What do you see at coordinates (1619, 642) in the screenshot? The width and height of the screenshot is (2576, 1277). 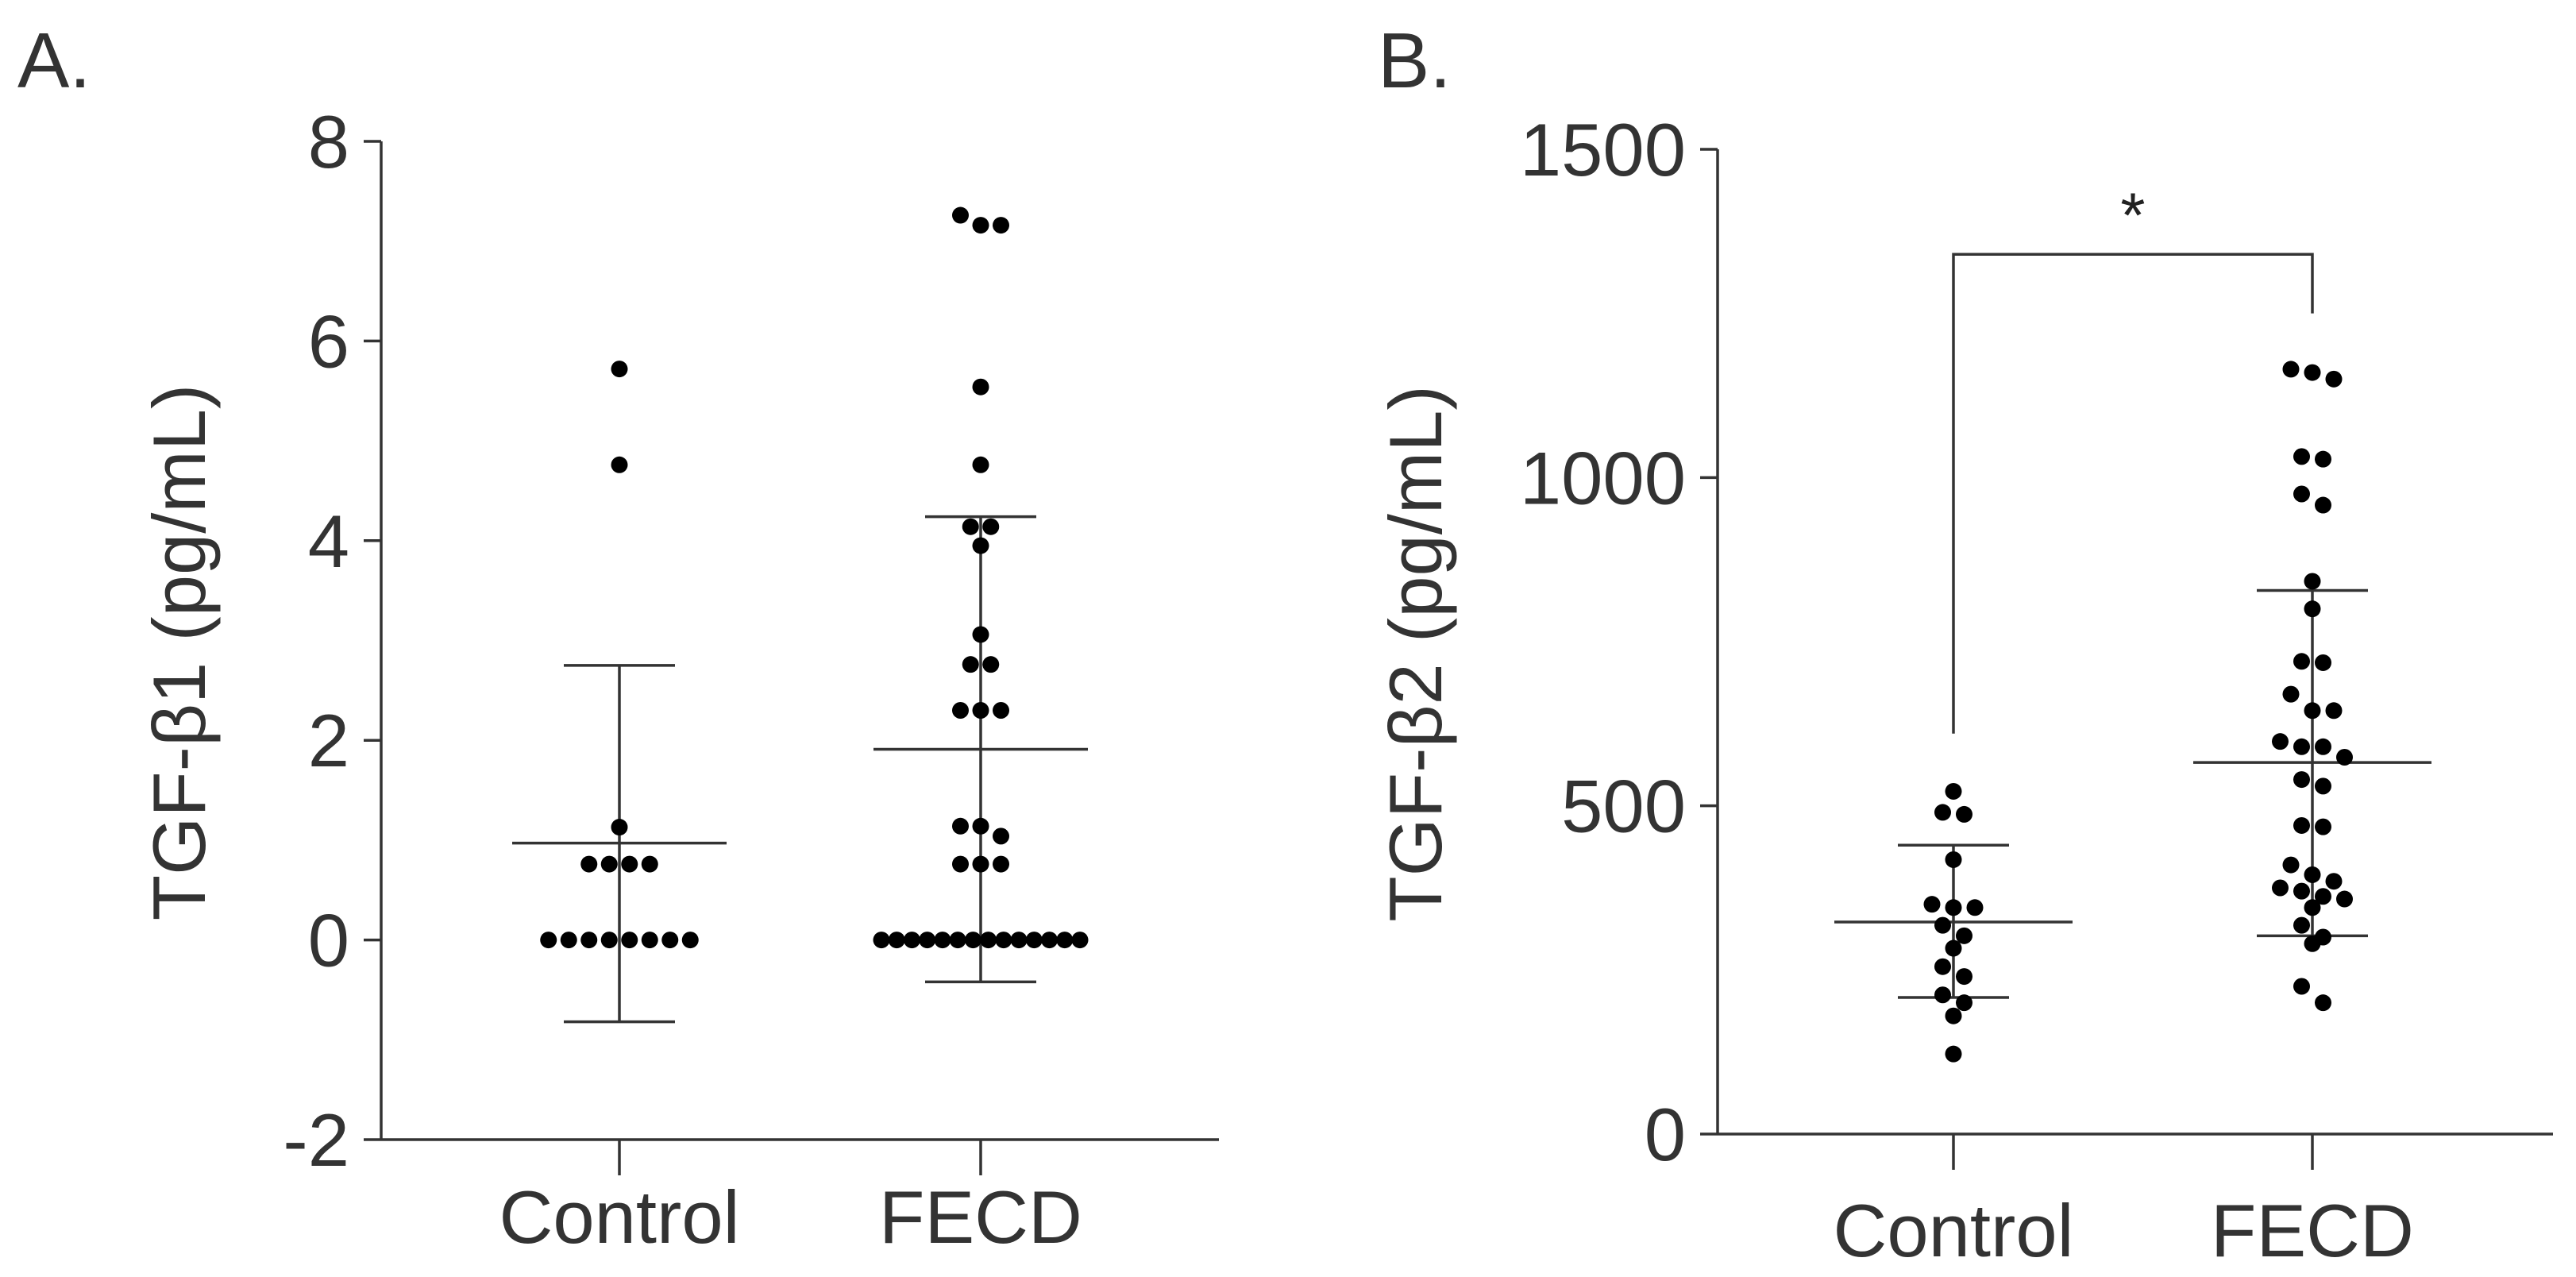 I see `panel-b-y-ticks: 0 500 1000 1500` at bounding box center [1619, 642].